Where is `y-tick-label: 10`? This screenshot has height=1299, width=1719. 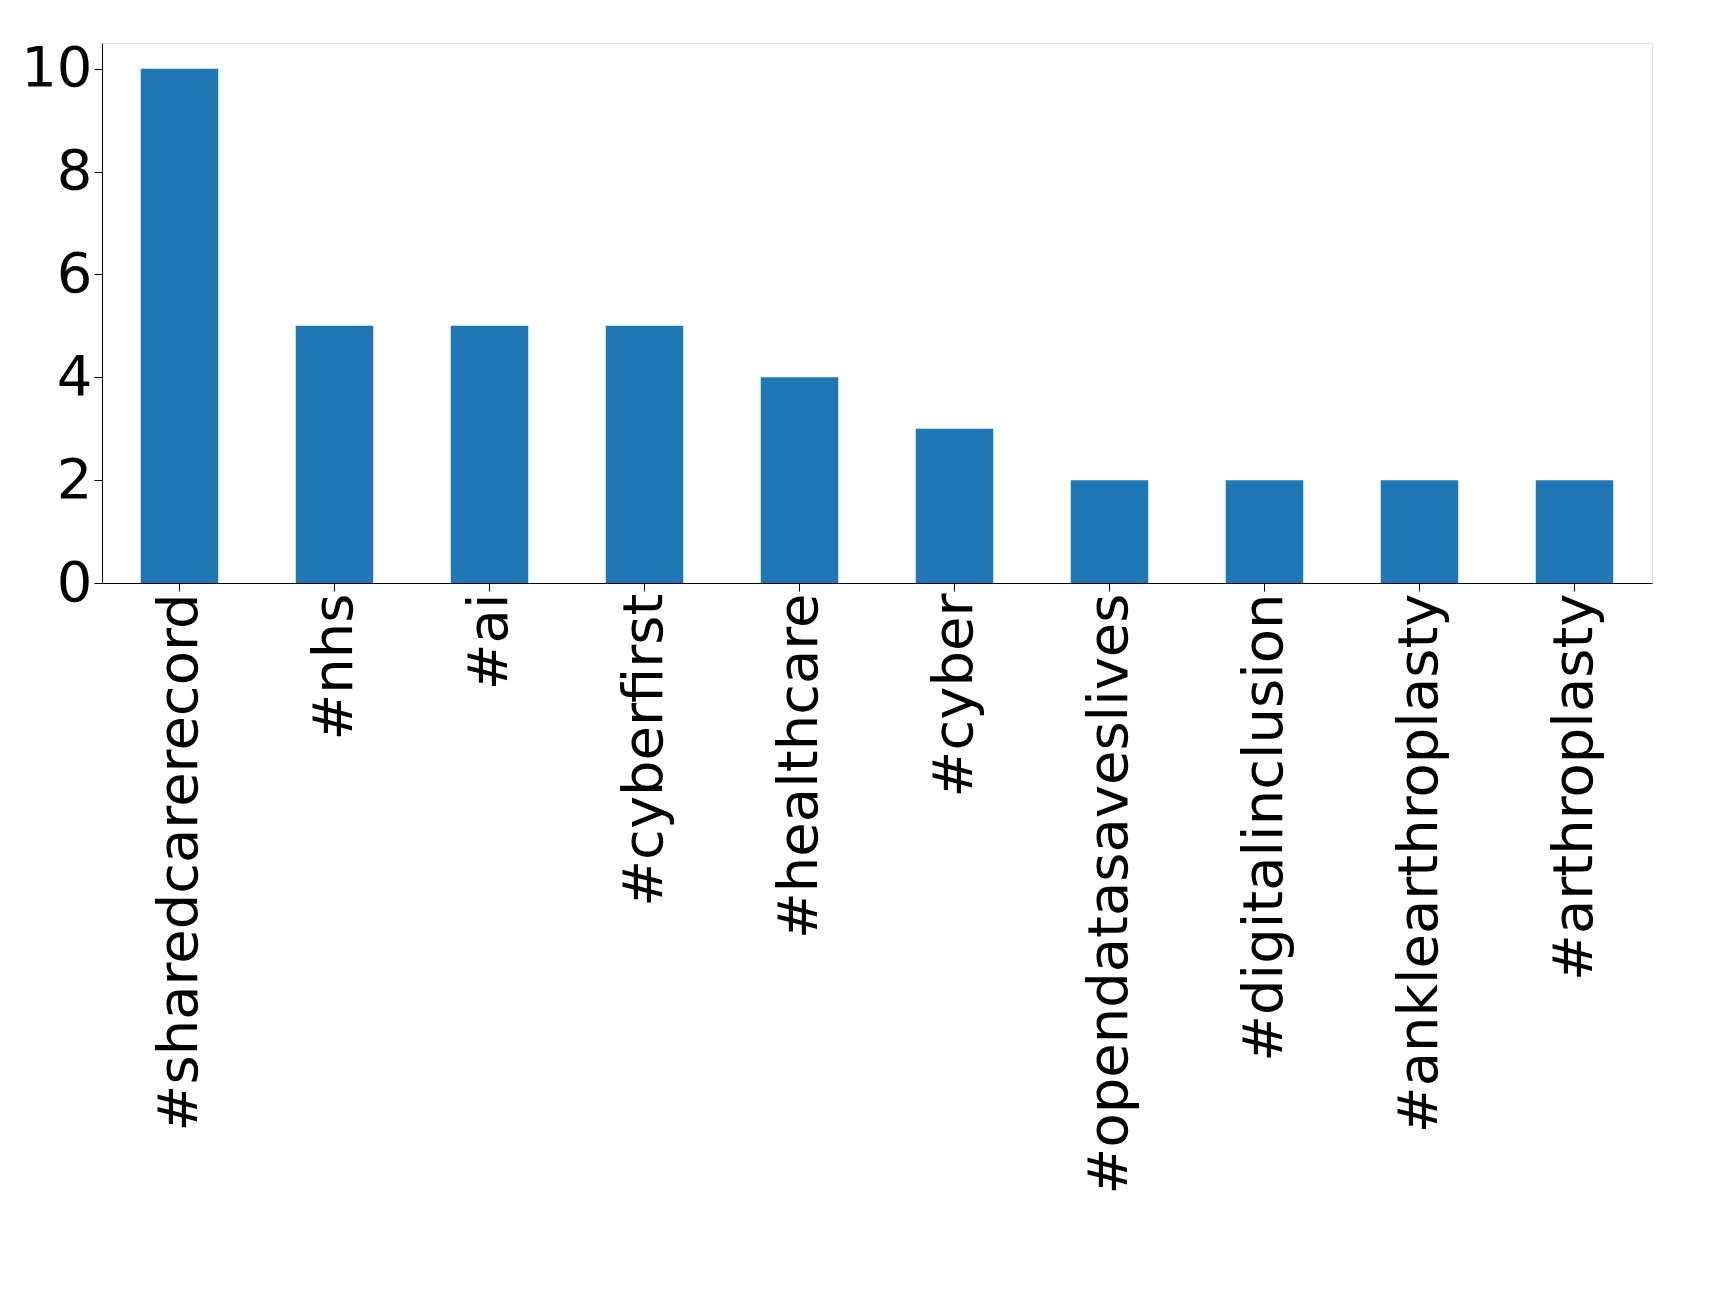
y-tick-label: 10 is located at coordinates (57, 67).